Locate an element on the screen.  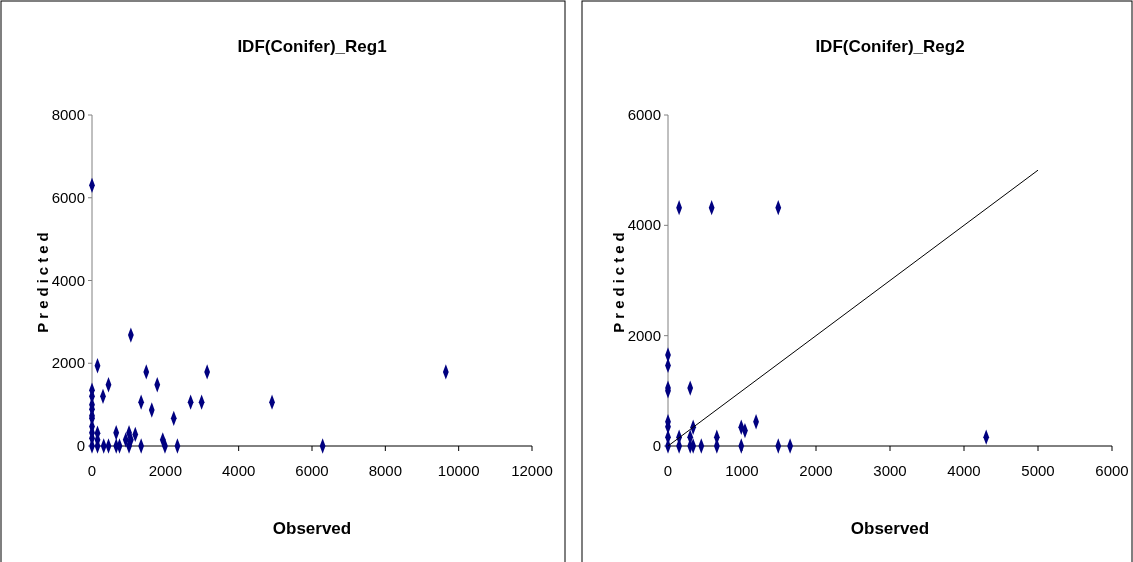
chart-title: IDF(Conifer)_Reg1 is located at coordinates (312, 46).